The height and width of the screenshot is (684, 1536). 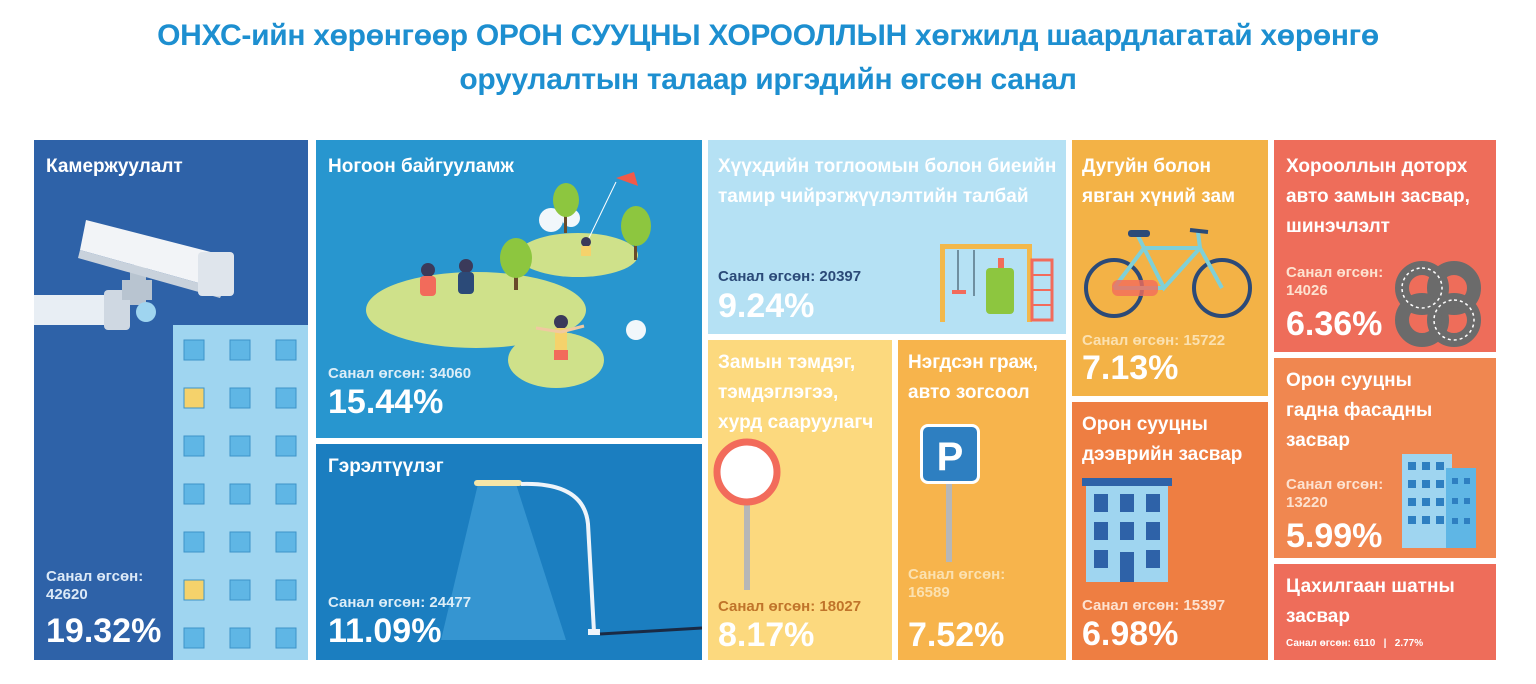 I want to click on parking-sign-pole, so click(x=949, y=523).